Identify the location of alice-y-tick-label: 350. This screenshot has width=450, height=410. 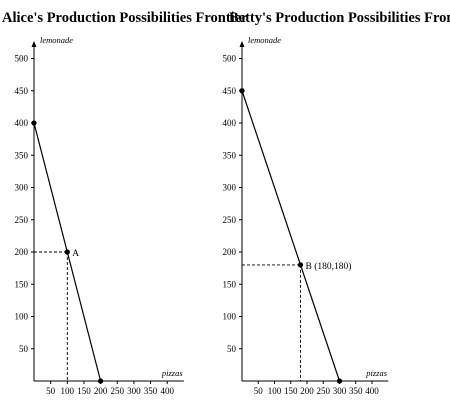
(22, 155).